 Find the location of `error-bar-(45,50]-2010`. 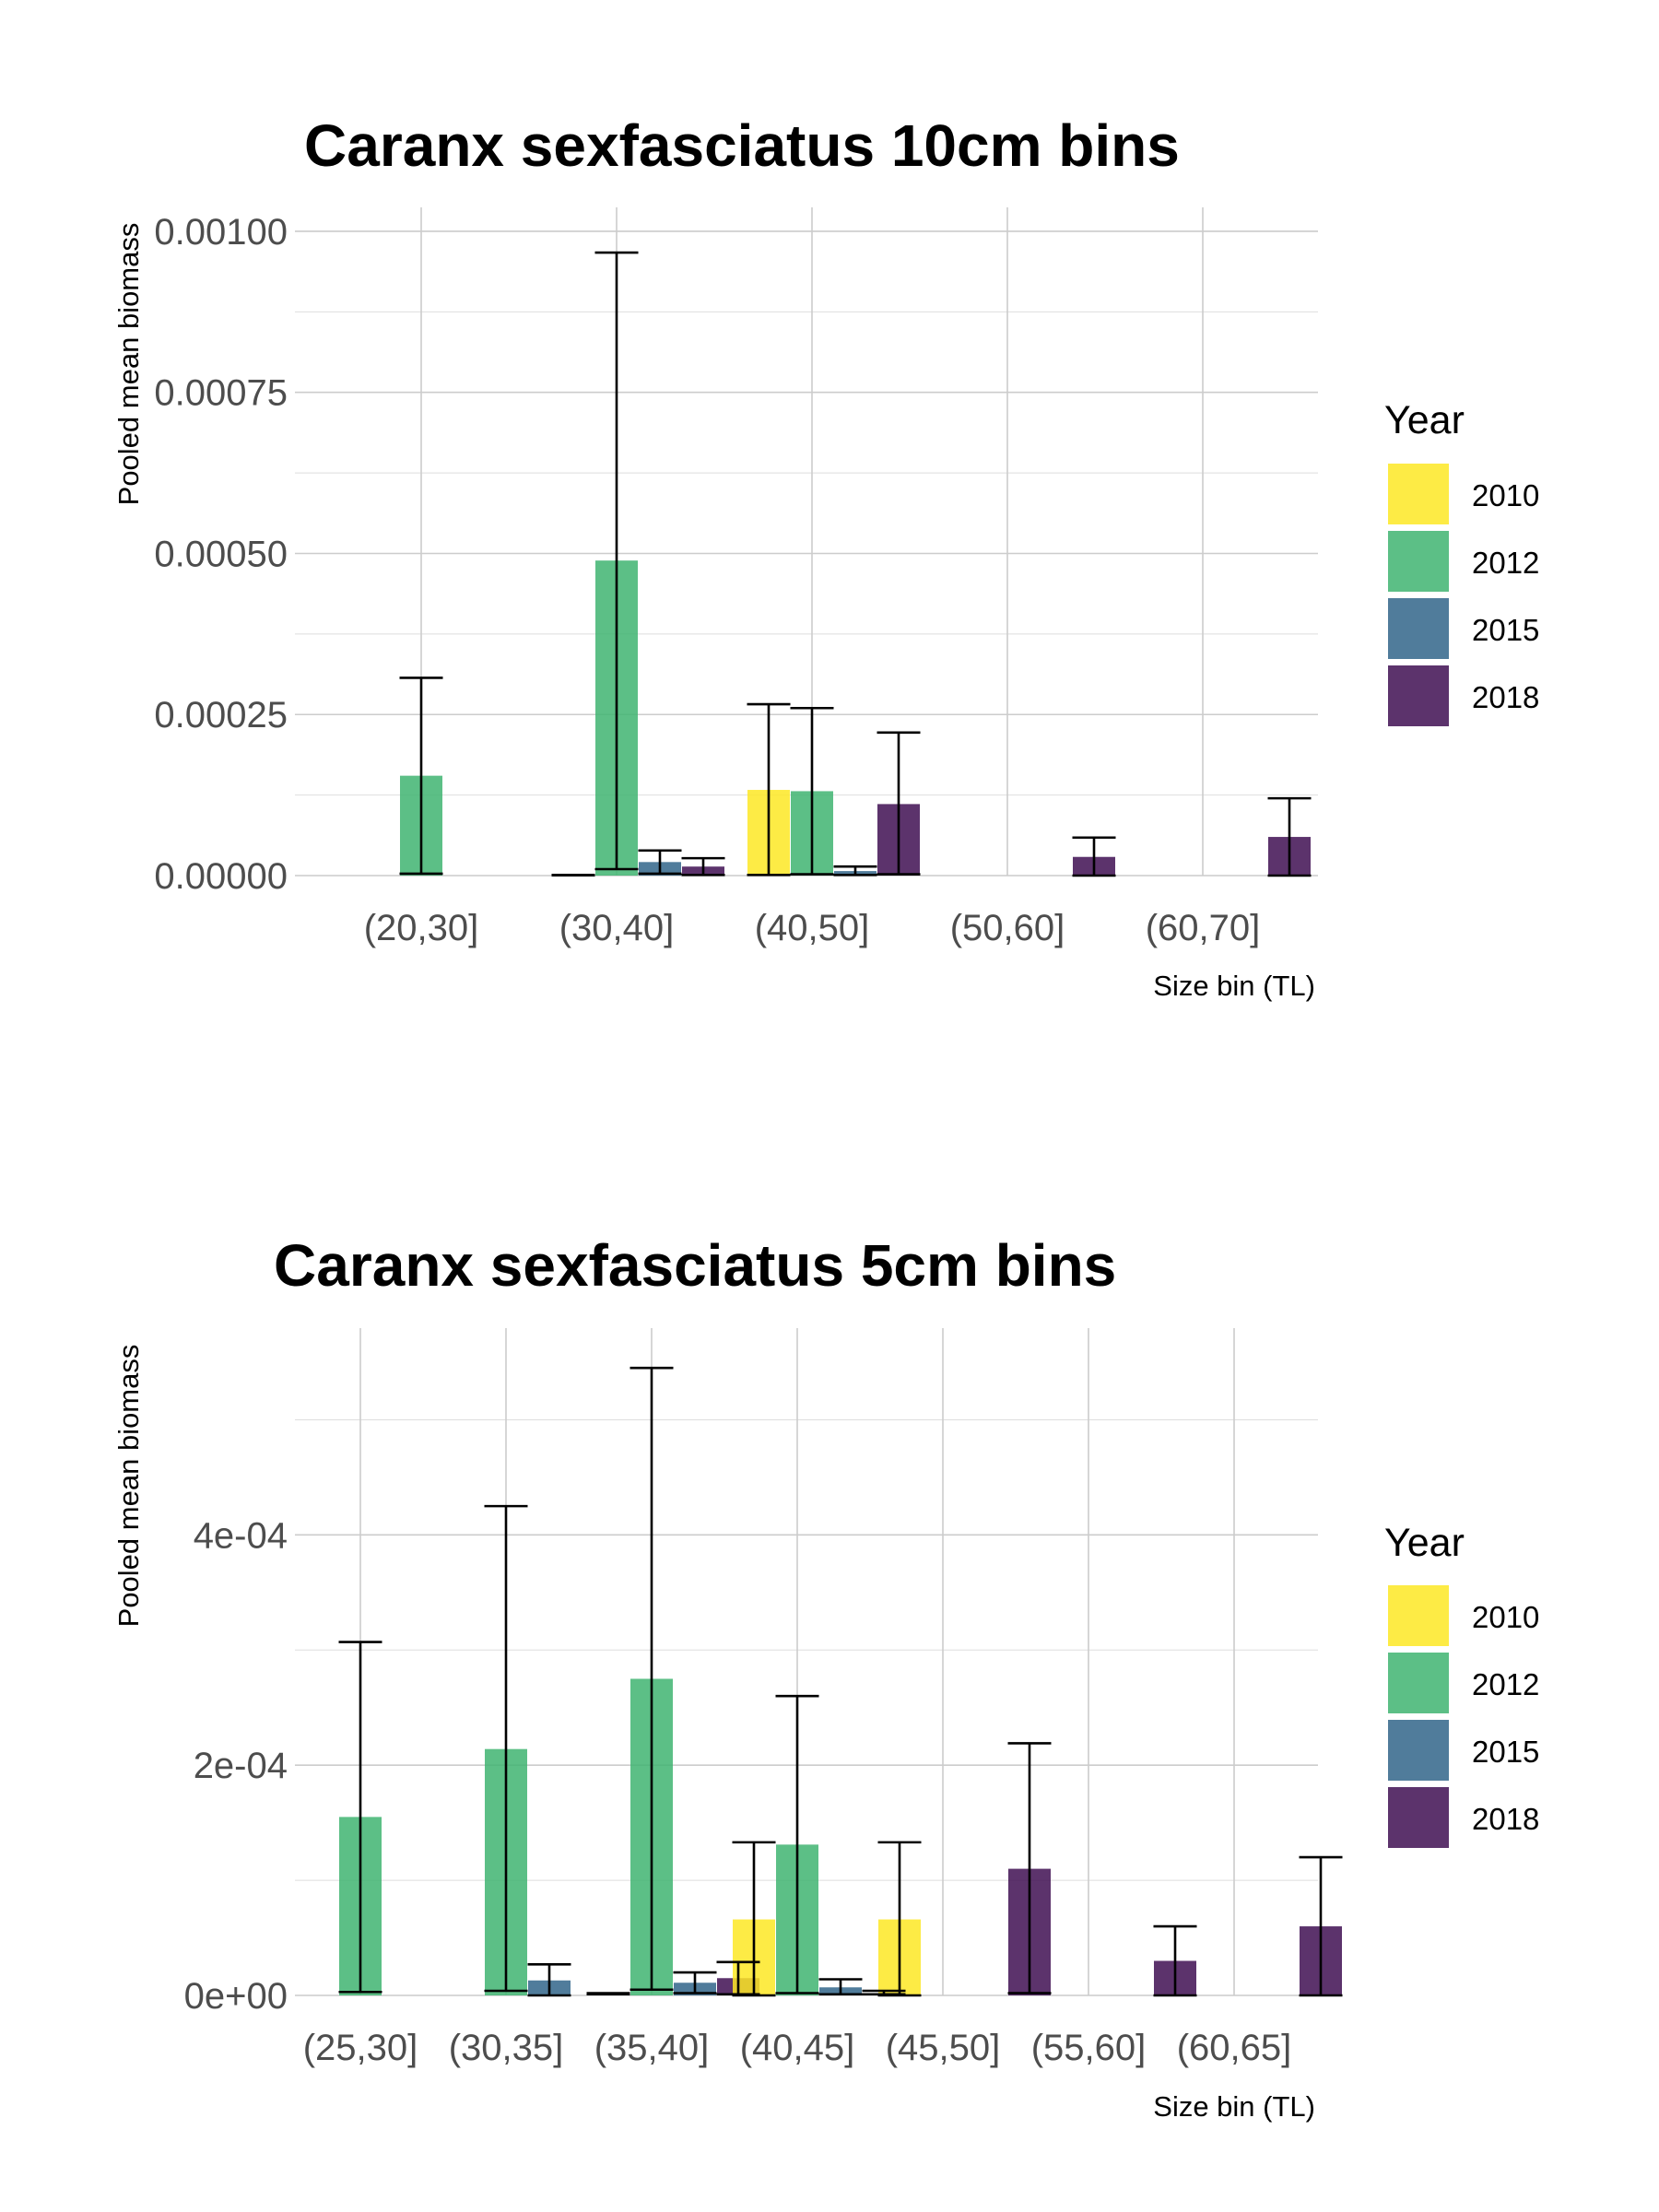

error-bar-(45,50]-2010 is located at coordinates (899, 1919).